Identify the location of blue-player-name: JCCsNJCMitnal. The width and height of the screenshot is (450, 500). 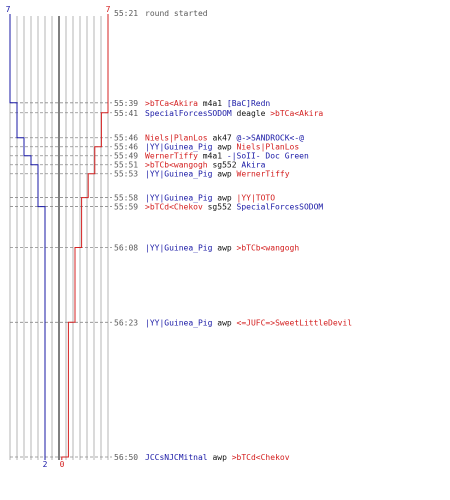
(176, 457).